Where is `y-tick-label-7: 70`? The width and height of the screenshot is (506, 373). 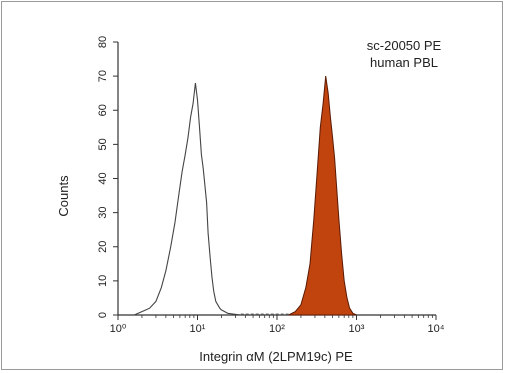 y-tick-label-7: 70 is located at coordinates (103, 76).